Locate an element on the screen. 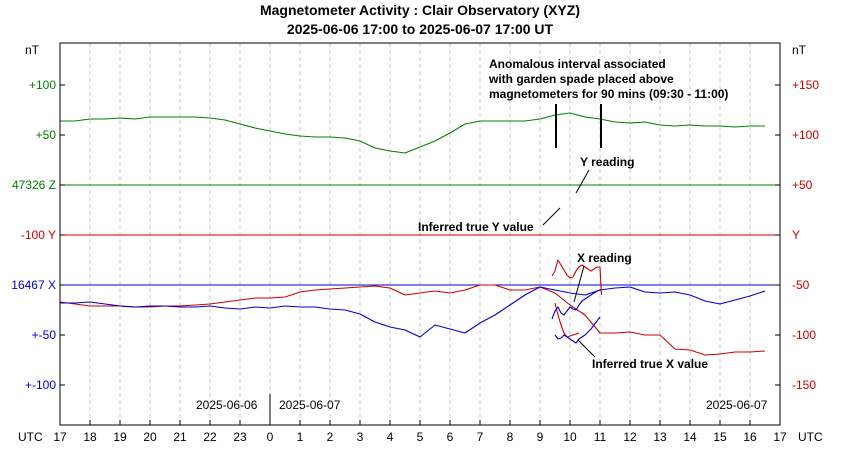 Image resolution: width=865 pixels, height=450 pixels. x-tick-label: 18 is located at coordinates (90, 437).